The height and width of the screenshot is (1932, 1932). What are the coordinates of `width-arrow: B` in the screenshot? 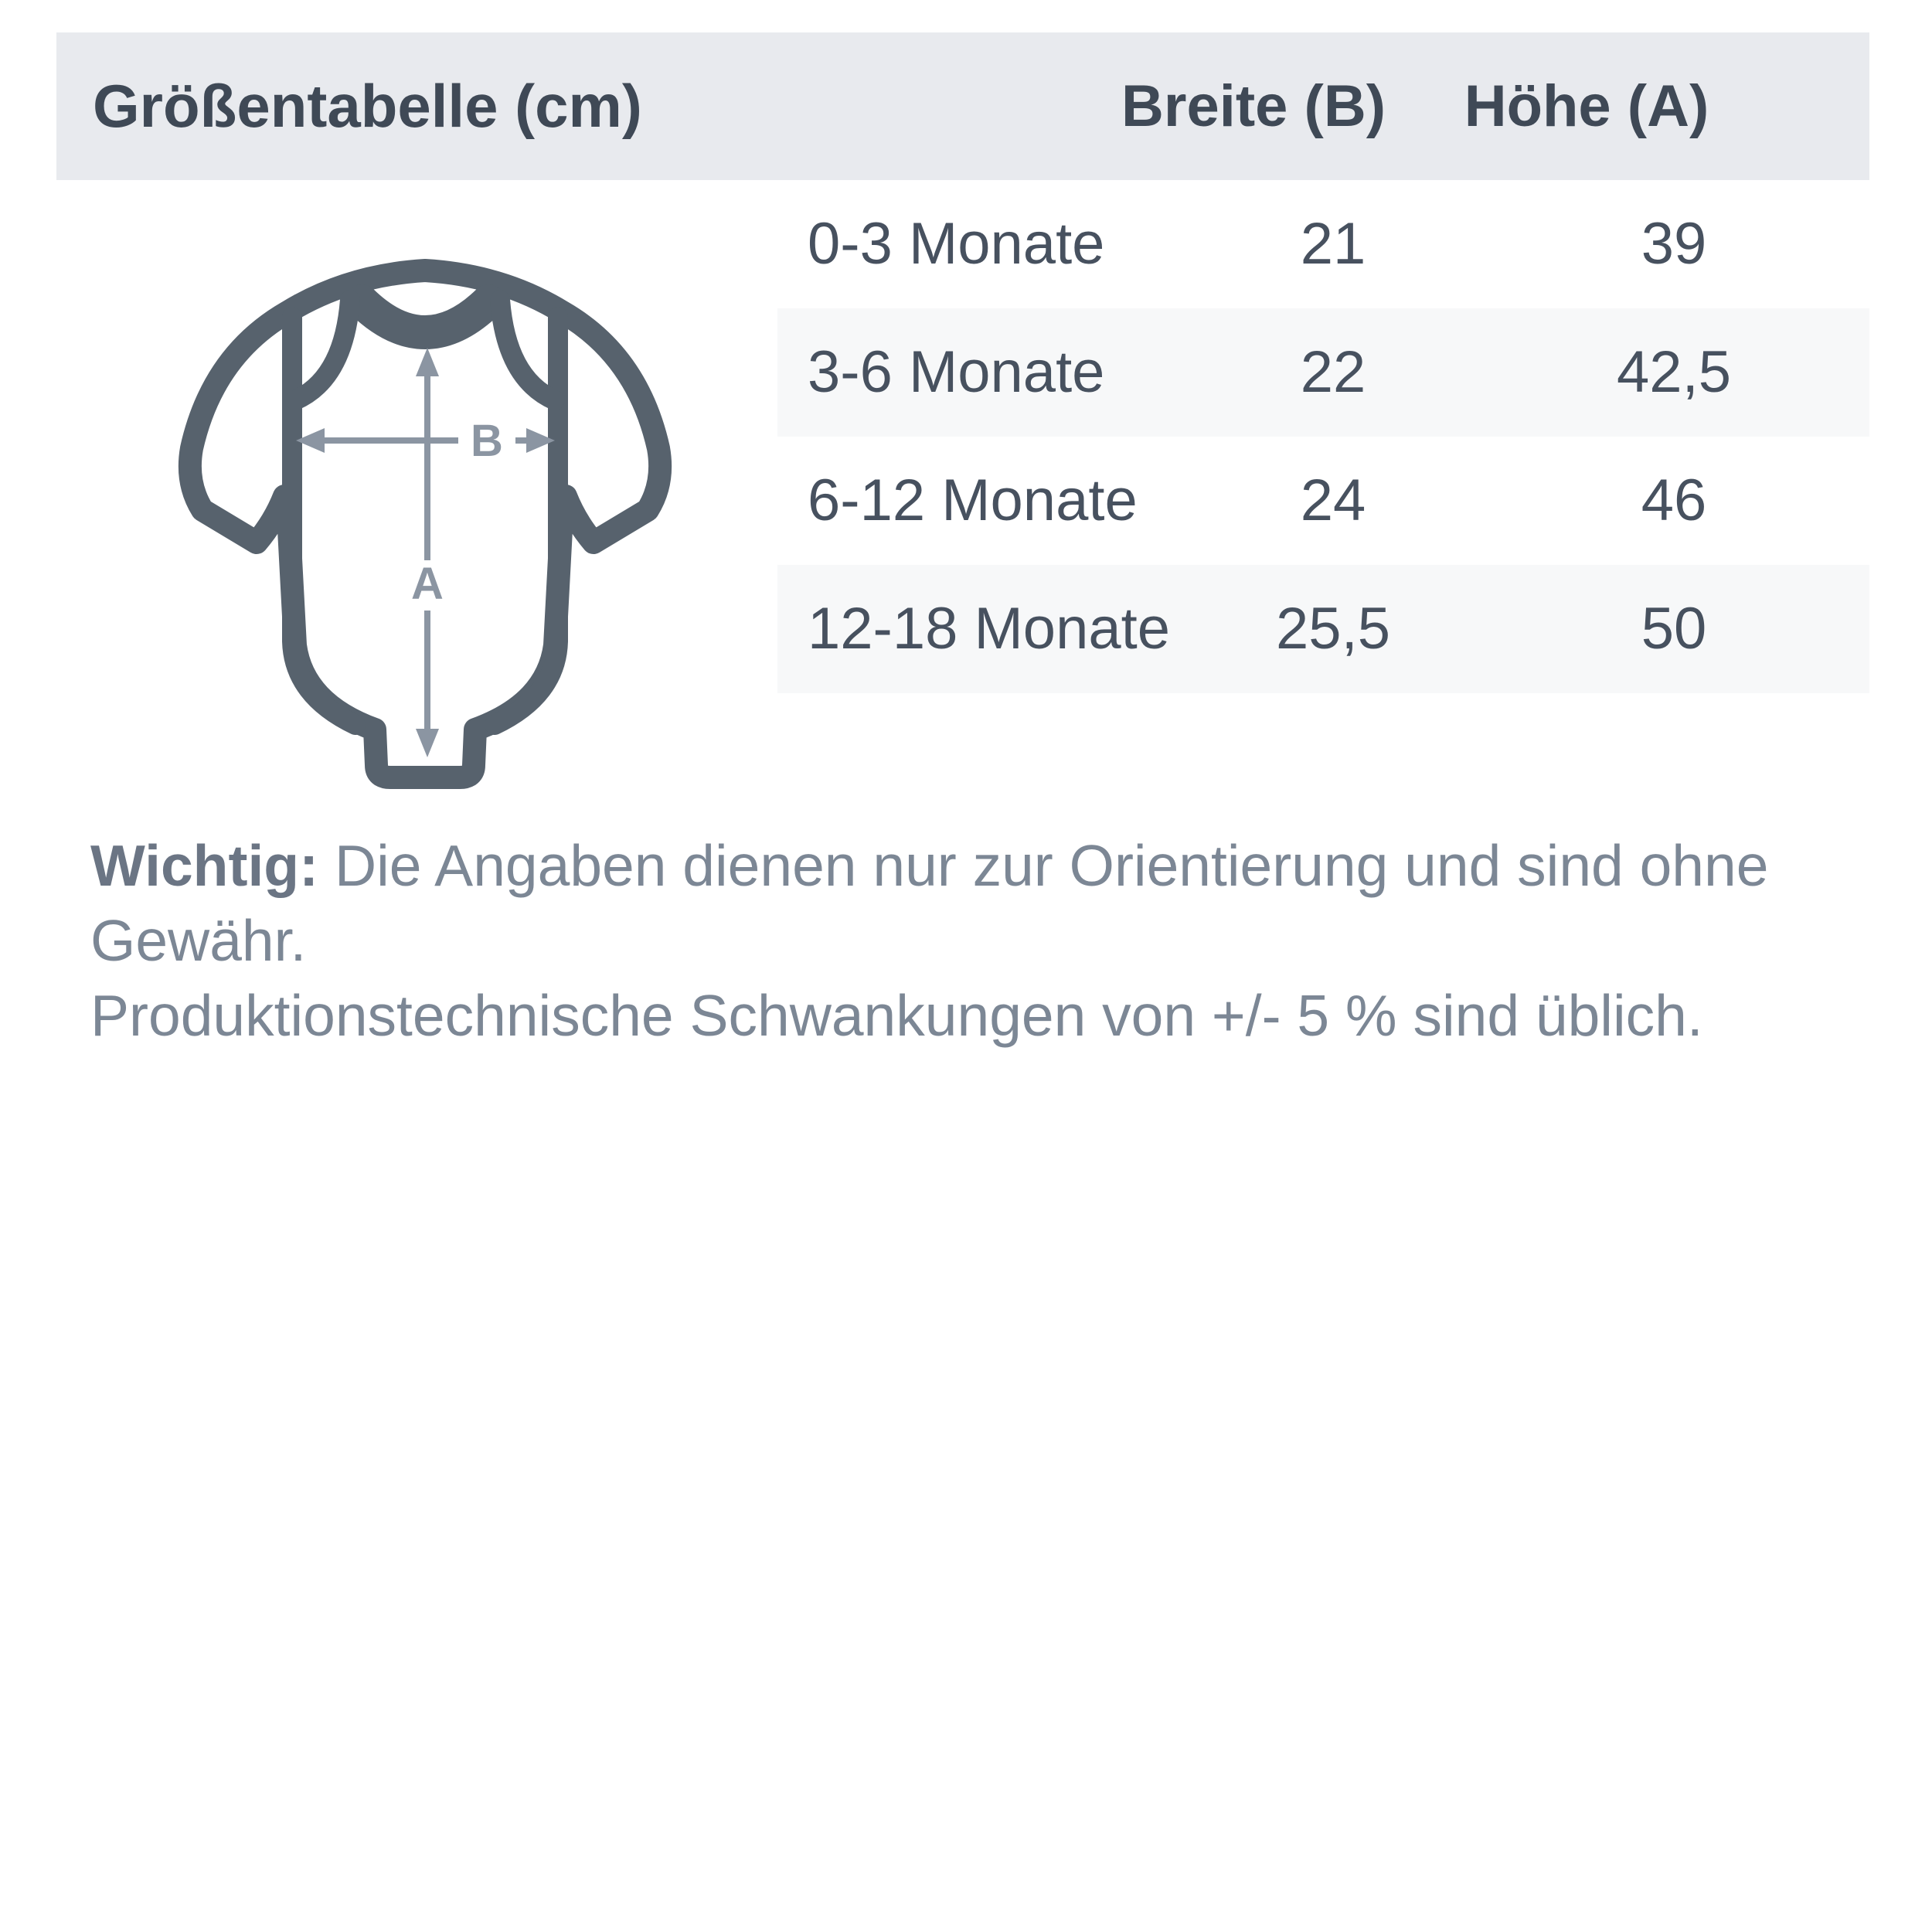 It's located at (425, 441).